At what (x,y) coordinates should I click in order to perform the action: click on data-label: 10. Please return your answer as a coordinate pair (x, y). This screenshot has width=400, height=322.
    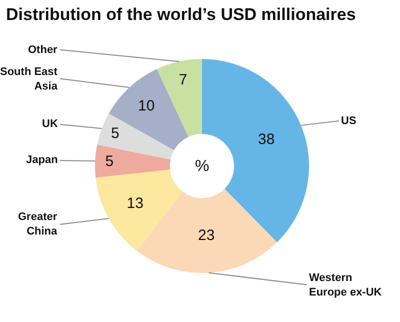
    Looking at the image, I should click on (146, 105).